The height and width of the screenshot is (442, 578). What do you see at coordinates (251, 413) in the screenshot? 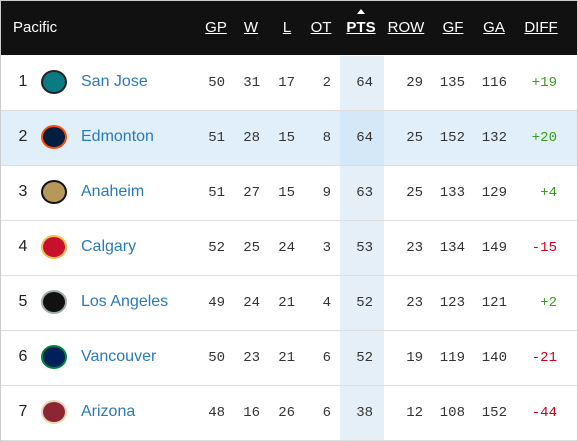
I see `stat: 16` at bounding box center [251, 413].